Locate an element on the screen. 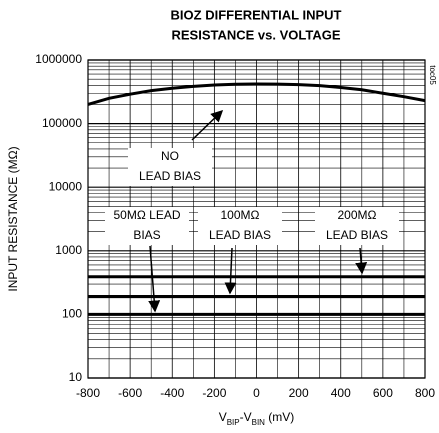 This screenshot has width=439, height=433. x-axis-label: VBIP-VBIN (mV) is located at coordinates (257, 418).